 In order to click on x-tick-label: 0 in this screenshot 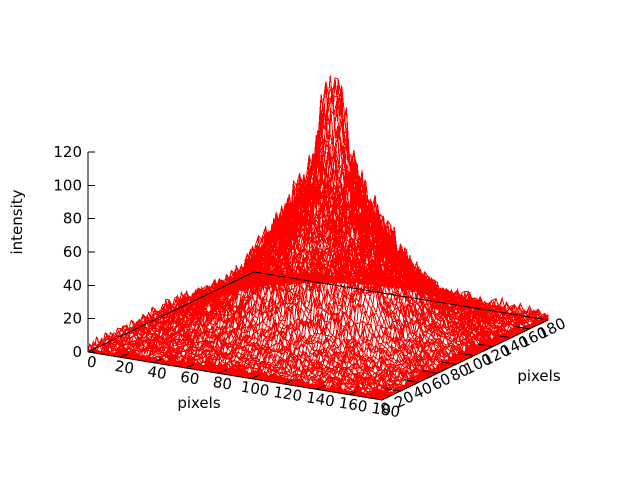, I will do `click(92, 361)`.